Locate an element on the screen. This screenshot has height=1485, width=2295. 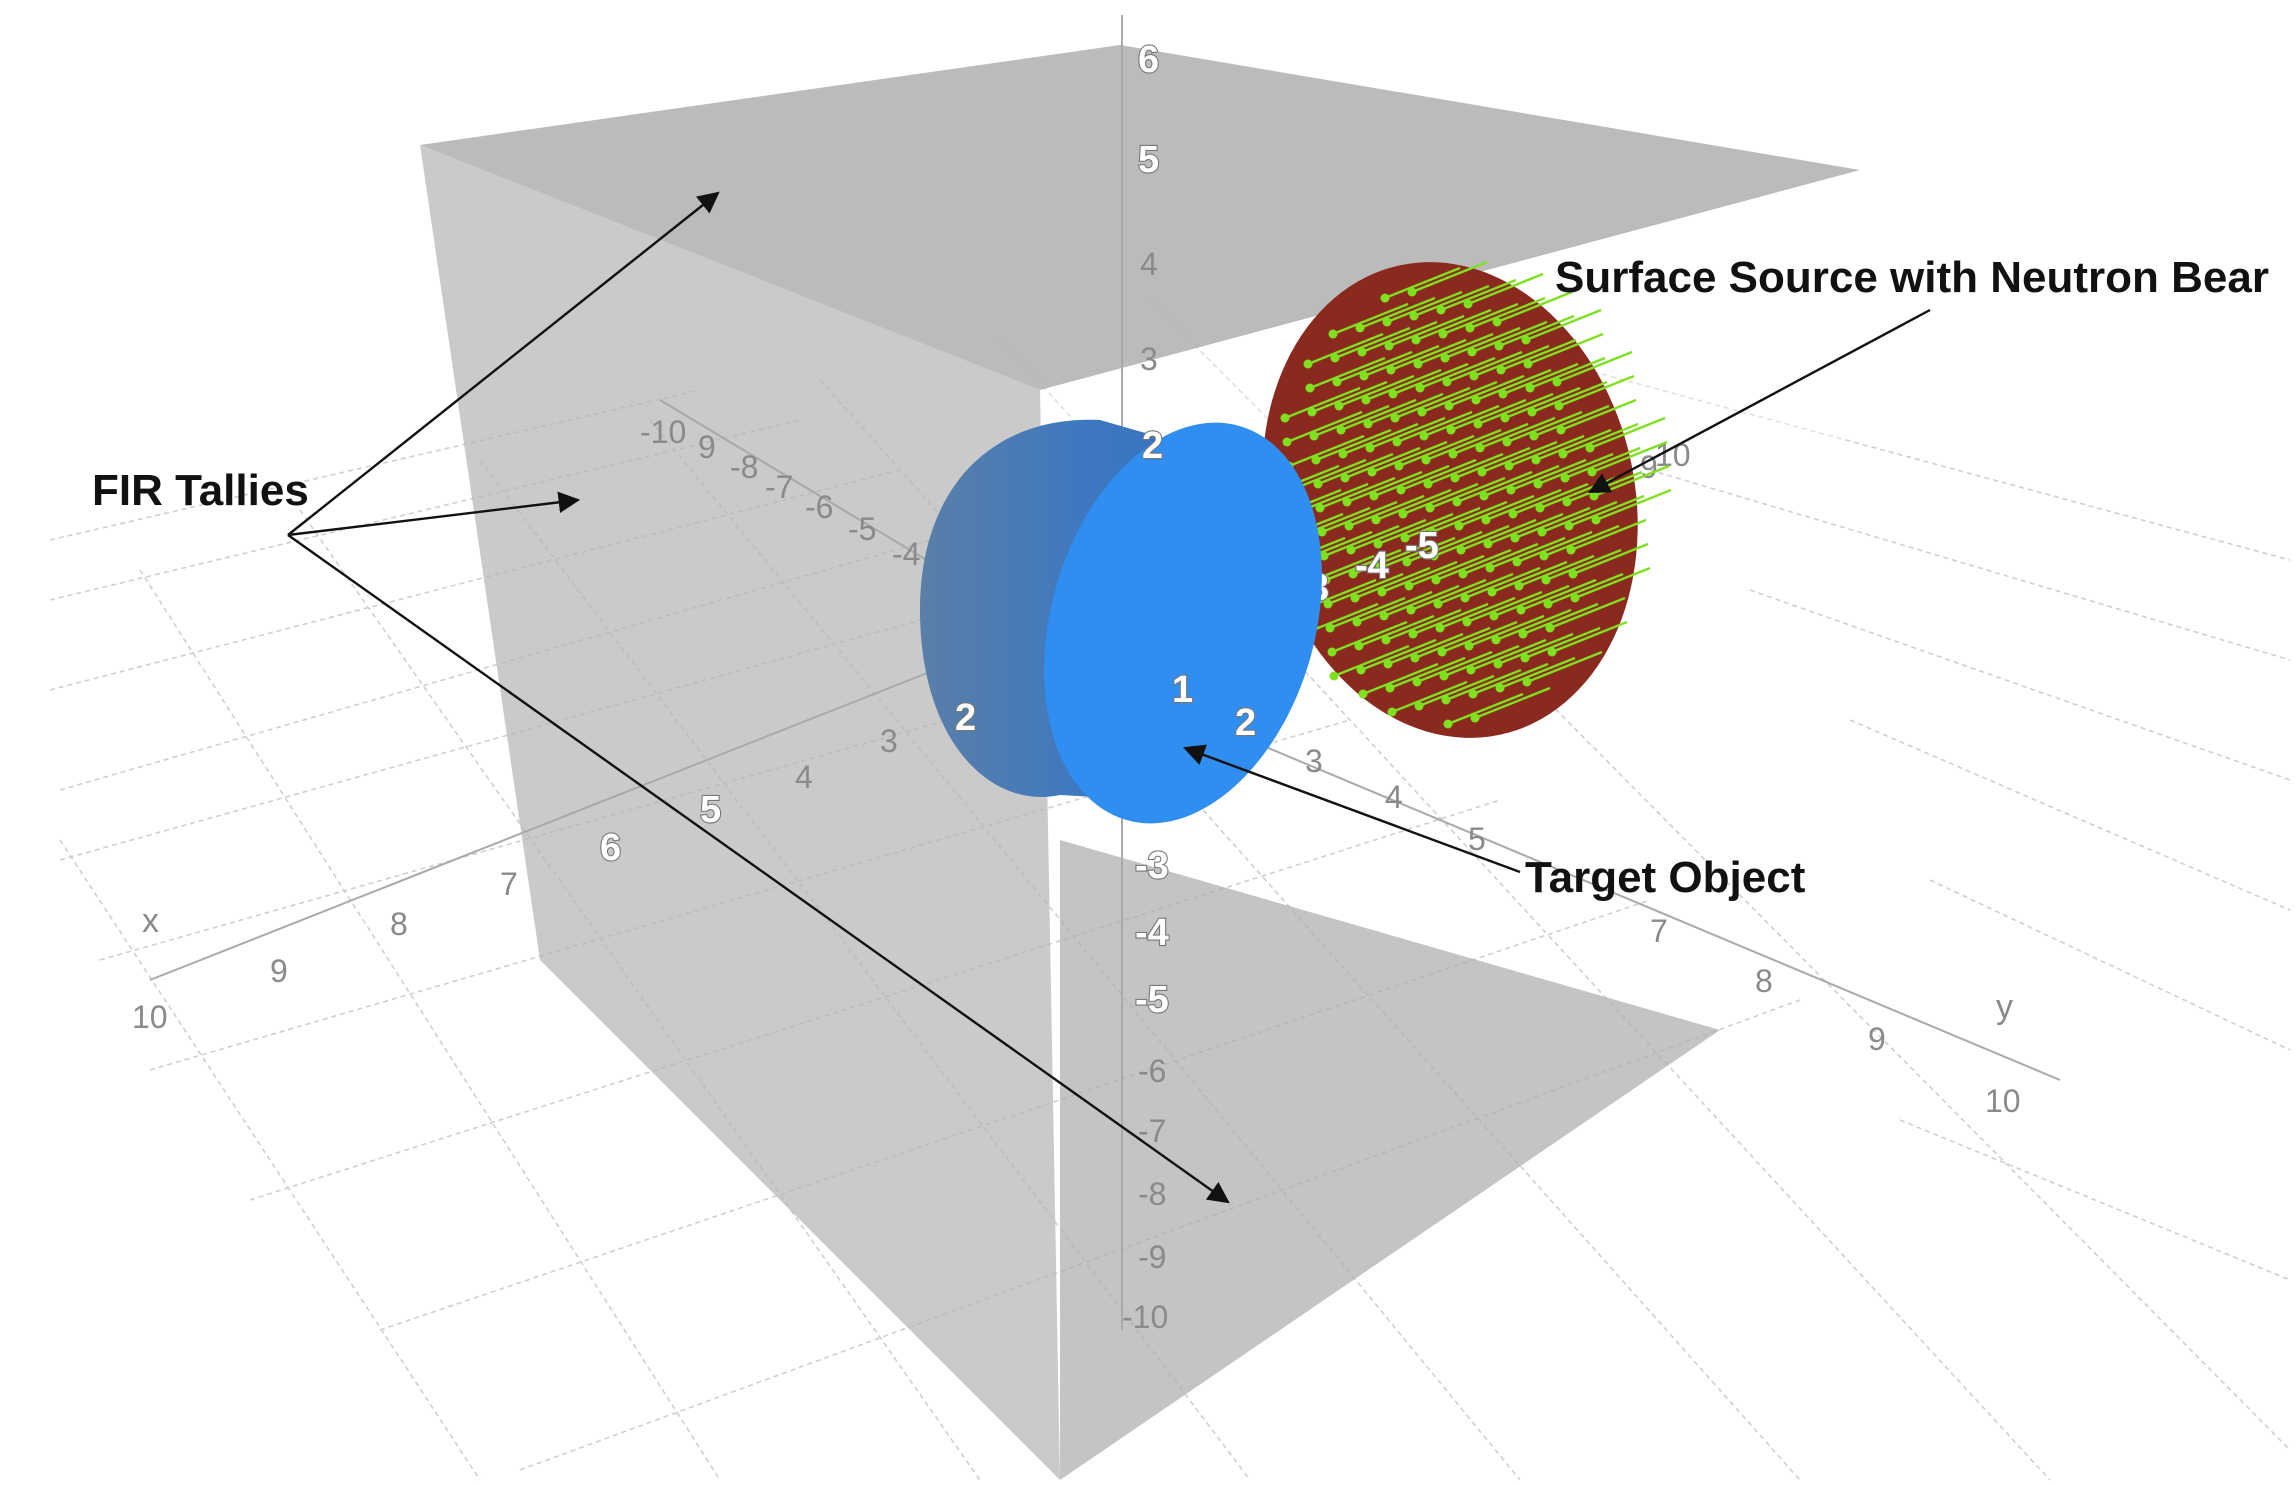
x-neg-tick: -10 is located at coordinates (663, 432).